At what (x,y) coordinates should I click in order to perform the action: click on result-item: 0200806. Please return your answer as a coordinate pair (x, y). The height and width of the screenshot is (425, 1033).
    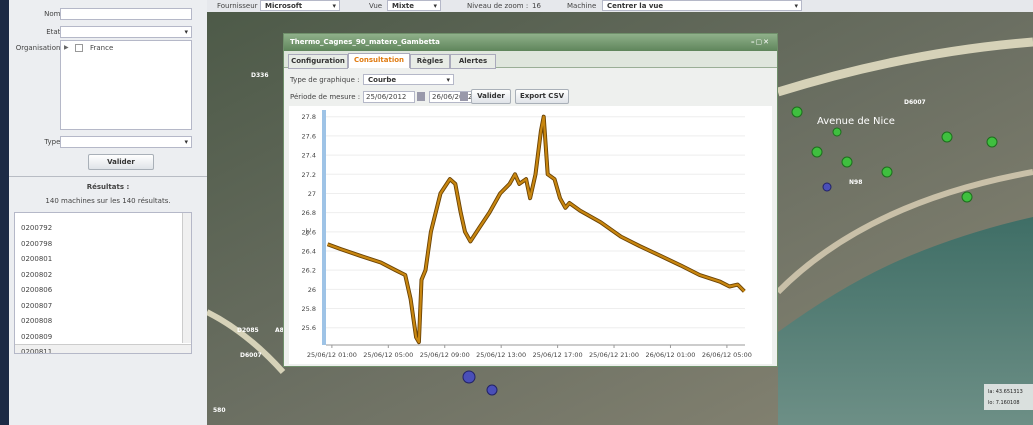
    Looking at the image, I should click on (37, 290).